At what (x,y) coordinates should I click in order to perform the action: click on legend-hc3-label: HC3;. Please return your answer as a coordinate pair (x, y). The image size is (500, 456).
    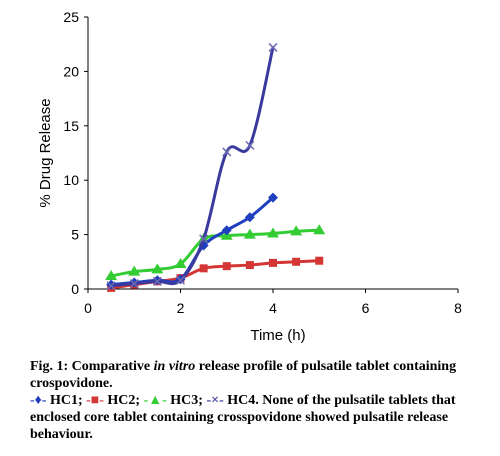
    Looking at the image, I should click on (186, 400).